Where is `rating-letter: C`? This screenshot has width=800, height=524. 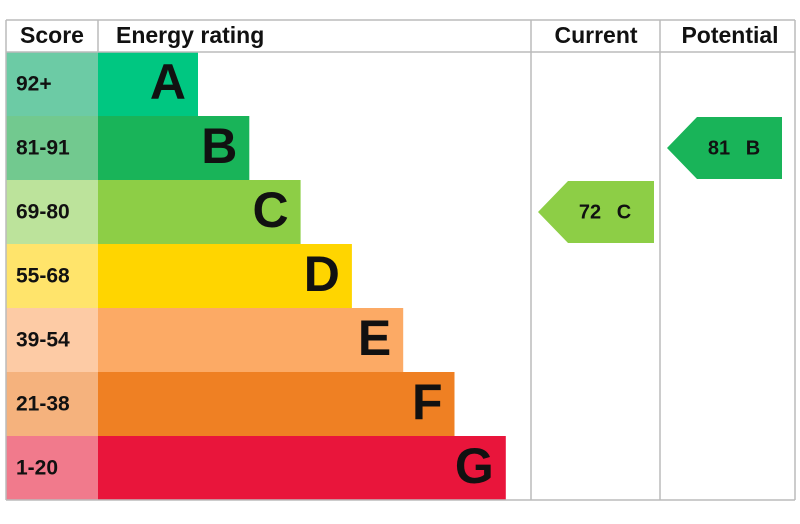
rating-letter: C is located at coordinates (270, 210).